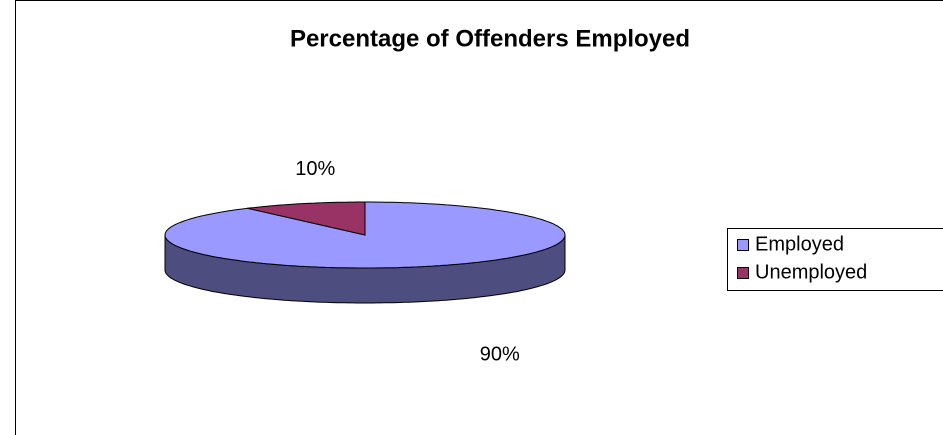 The image size is (943, 435). I want to click on legend-label: Unemployed, so click(811, 272).